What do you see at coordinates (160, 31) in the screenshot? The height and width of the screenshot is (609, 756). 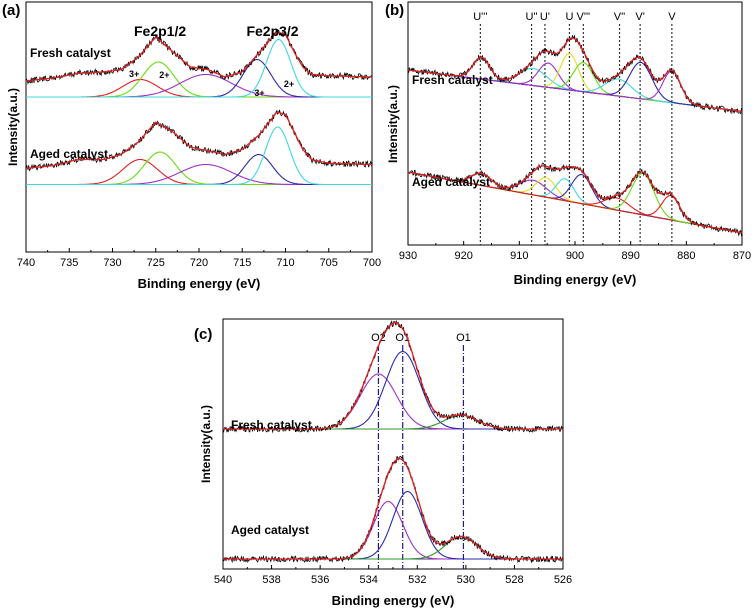 I see `peak-annotation: Fe2p1/2` at bounding box center [160, 31].